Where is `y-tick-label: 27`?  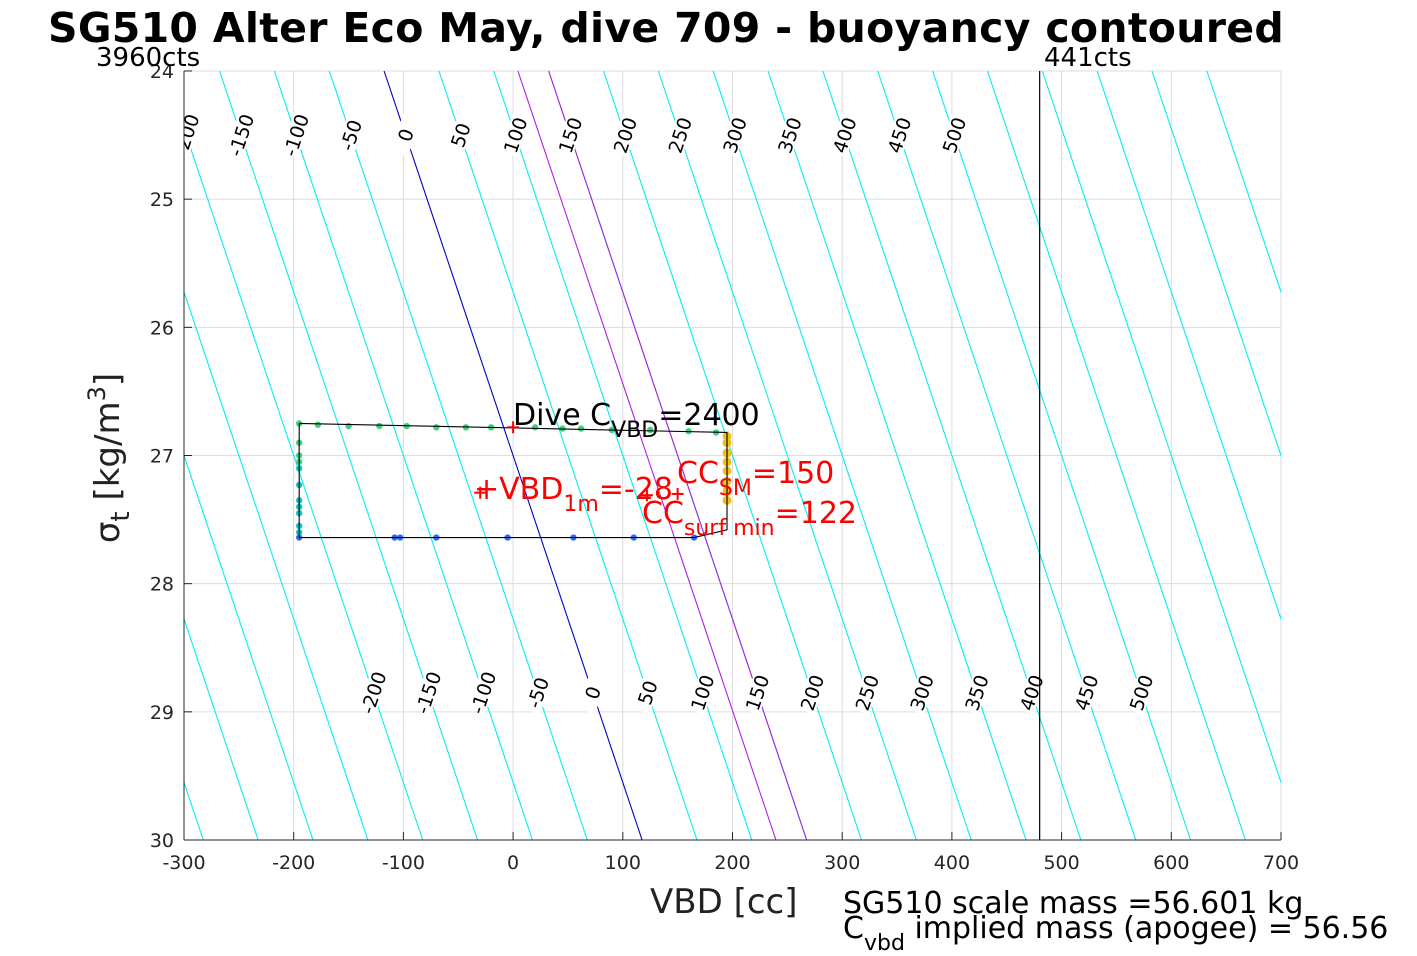 y-tick-label: 27 is located at coordinates (162, 457).